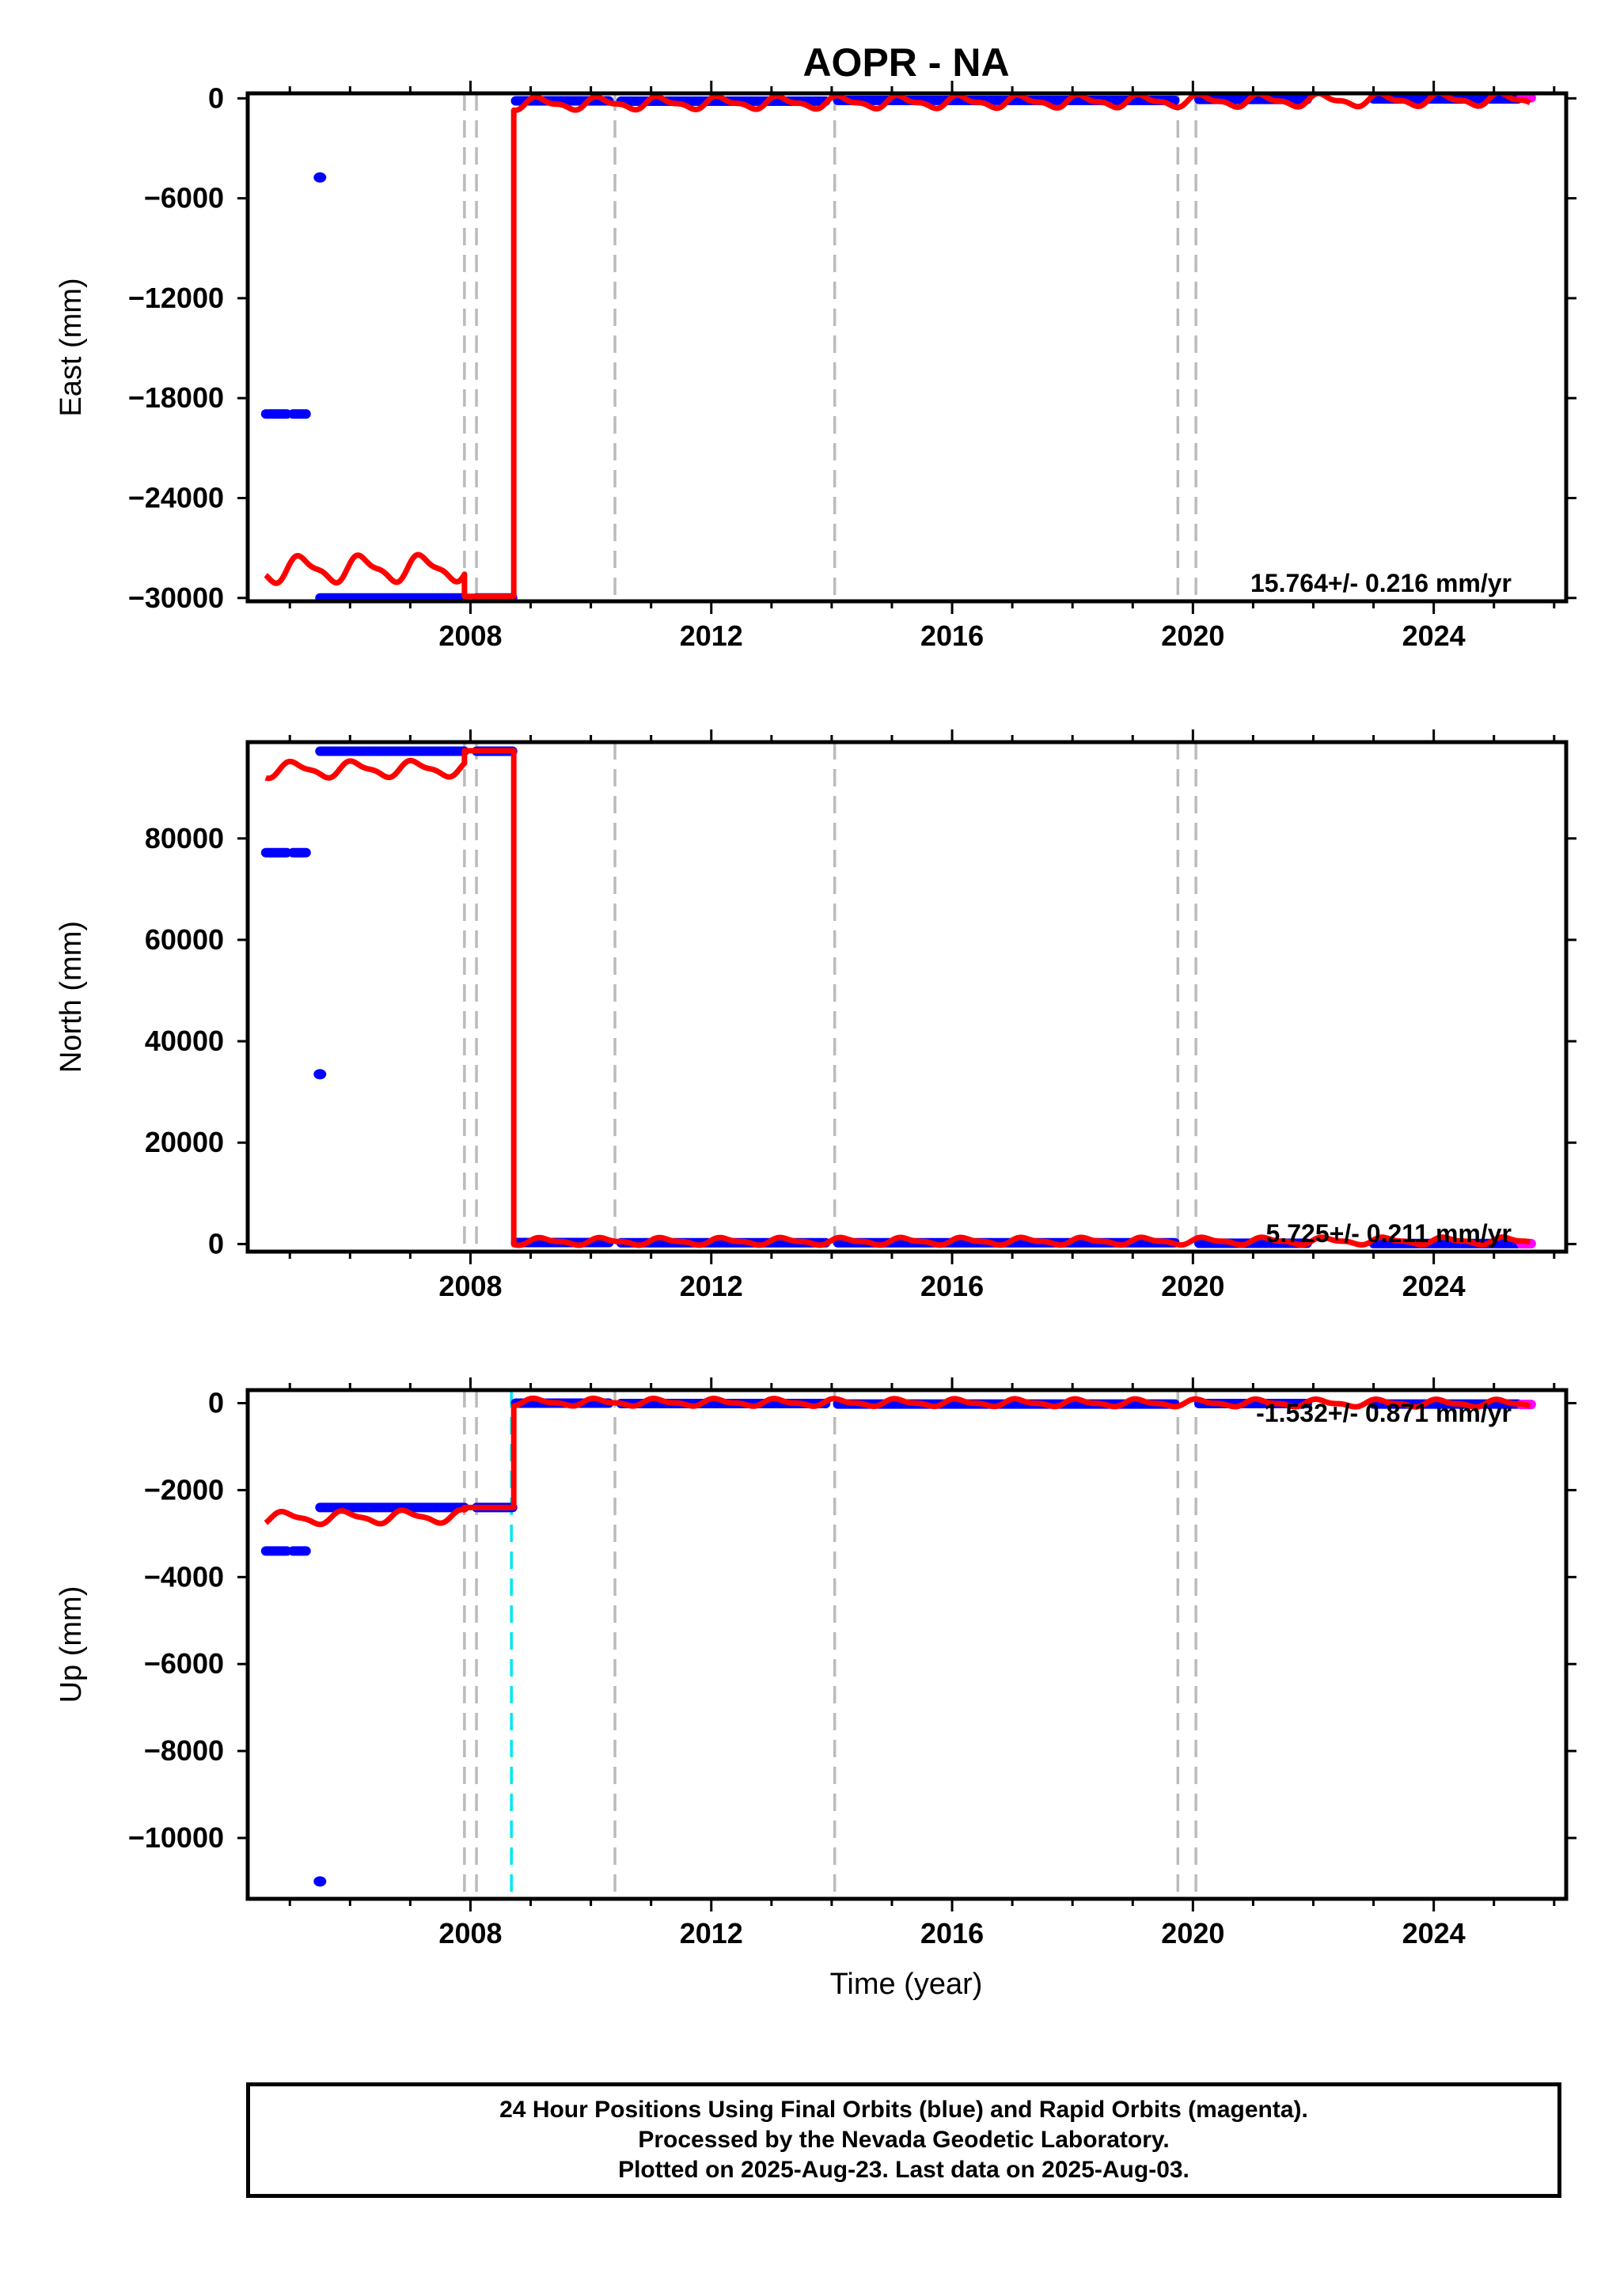  I want to click on y-tick-label: −2000, so click(184, 1489).